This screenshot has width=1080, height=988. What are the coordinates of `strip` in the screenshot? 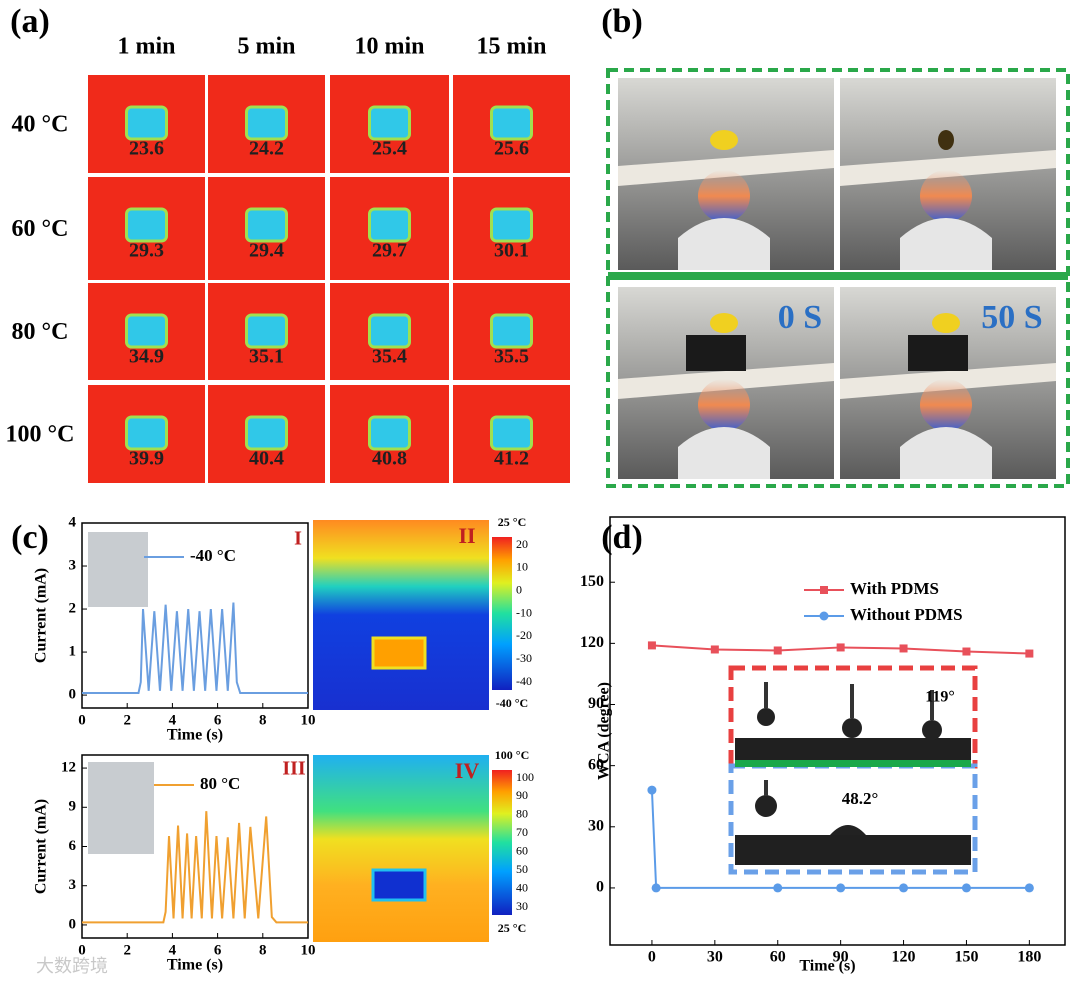 It's located at (726, 168).